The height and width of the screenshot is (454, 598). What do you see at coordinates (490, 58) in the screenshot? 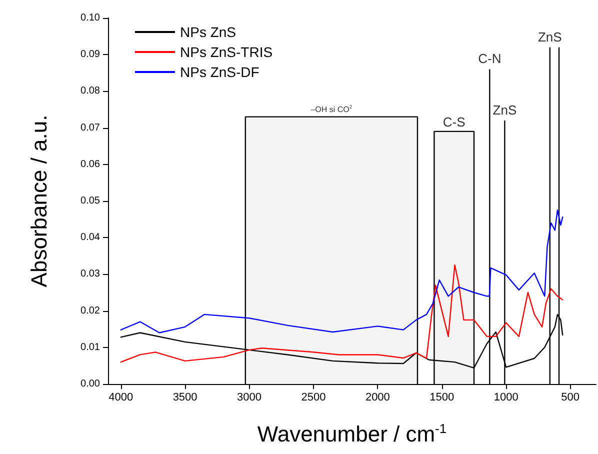
I see `ref-line-label: C-N` at bounding box center [490, 58].